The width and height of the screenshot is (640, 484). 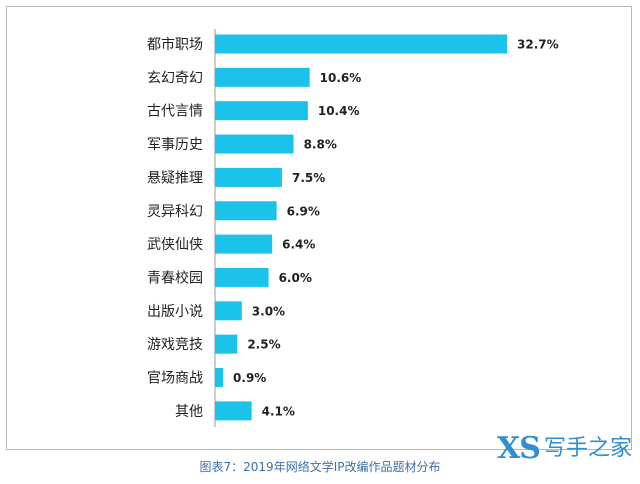 What do you see at coordinates (189, 412) in the screenshot?
I see `category-label-11: 其他` at bounding box center [189, 412].